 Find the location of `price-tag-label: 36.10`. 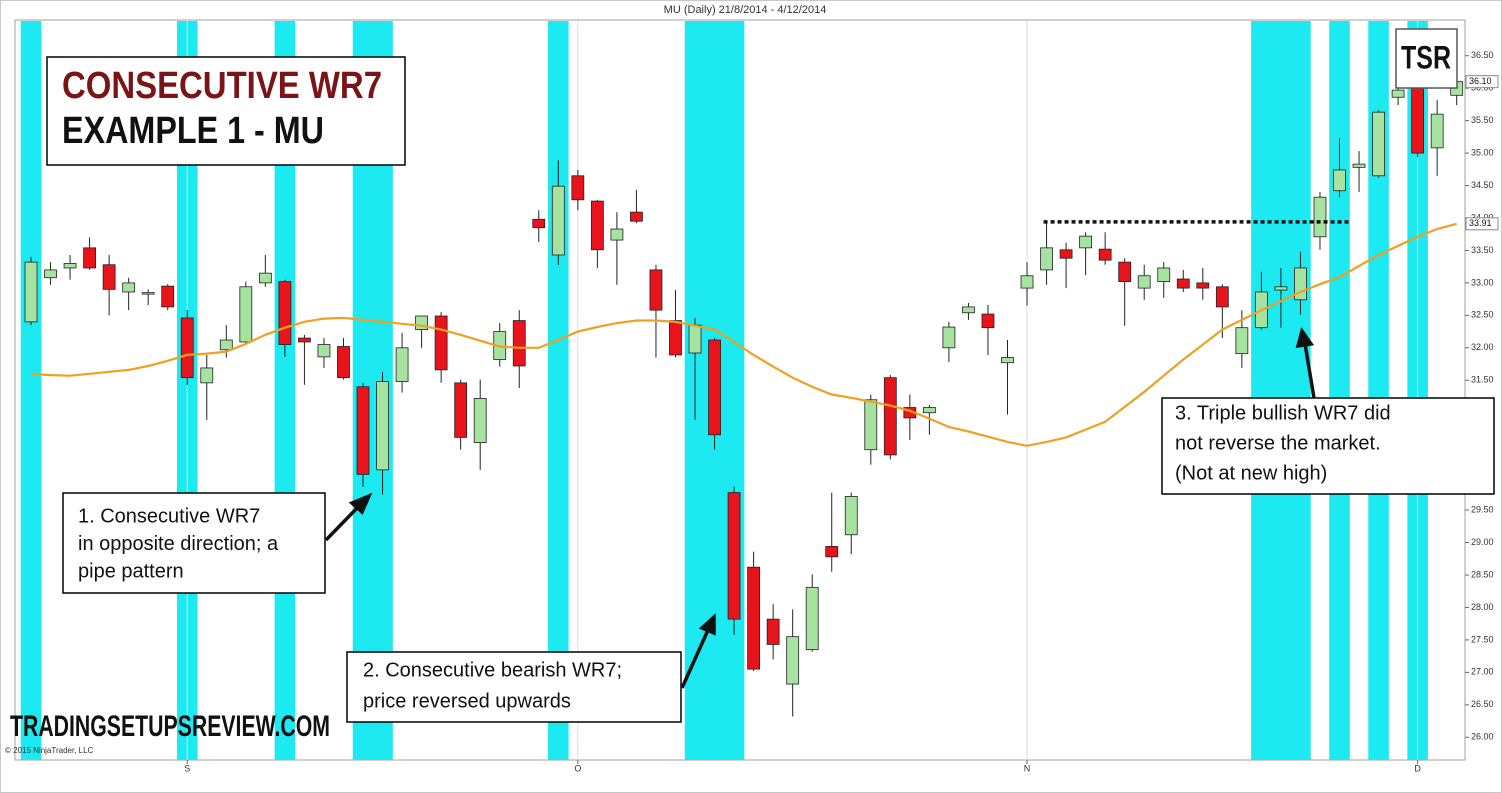

price-tag-label: 36.10 is located at coordinates (1480, 81).